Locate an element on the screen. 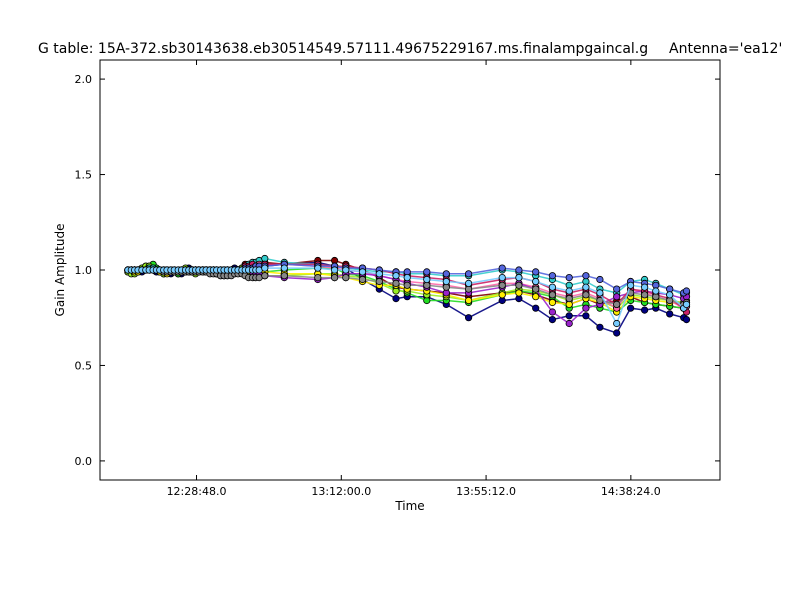 This screenshot has height=600, width=800. data-series is located at coordinates (407, 296).